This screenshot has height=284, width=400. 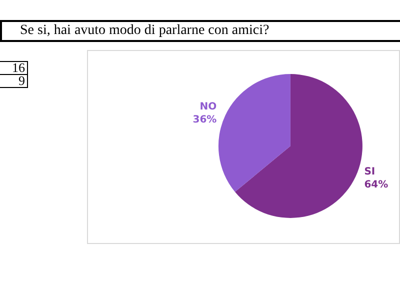 What do you see at coordinates (208, 107) in the screenshot?
I see `slice-label: NO` at bounding box center [208, 107].